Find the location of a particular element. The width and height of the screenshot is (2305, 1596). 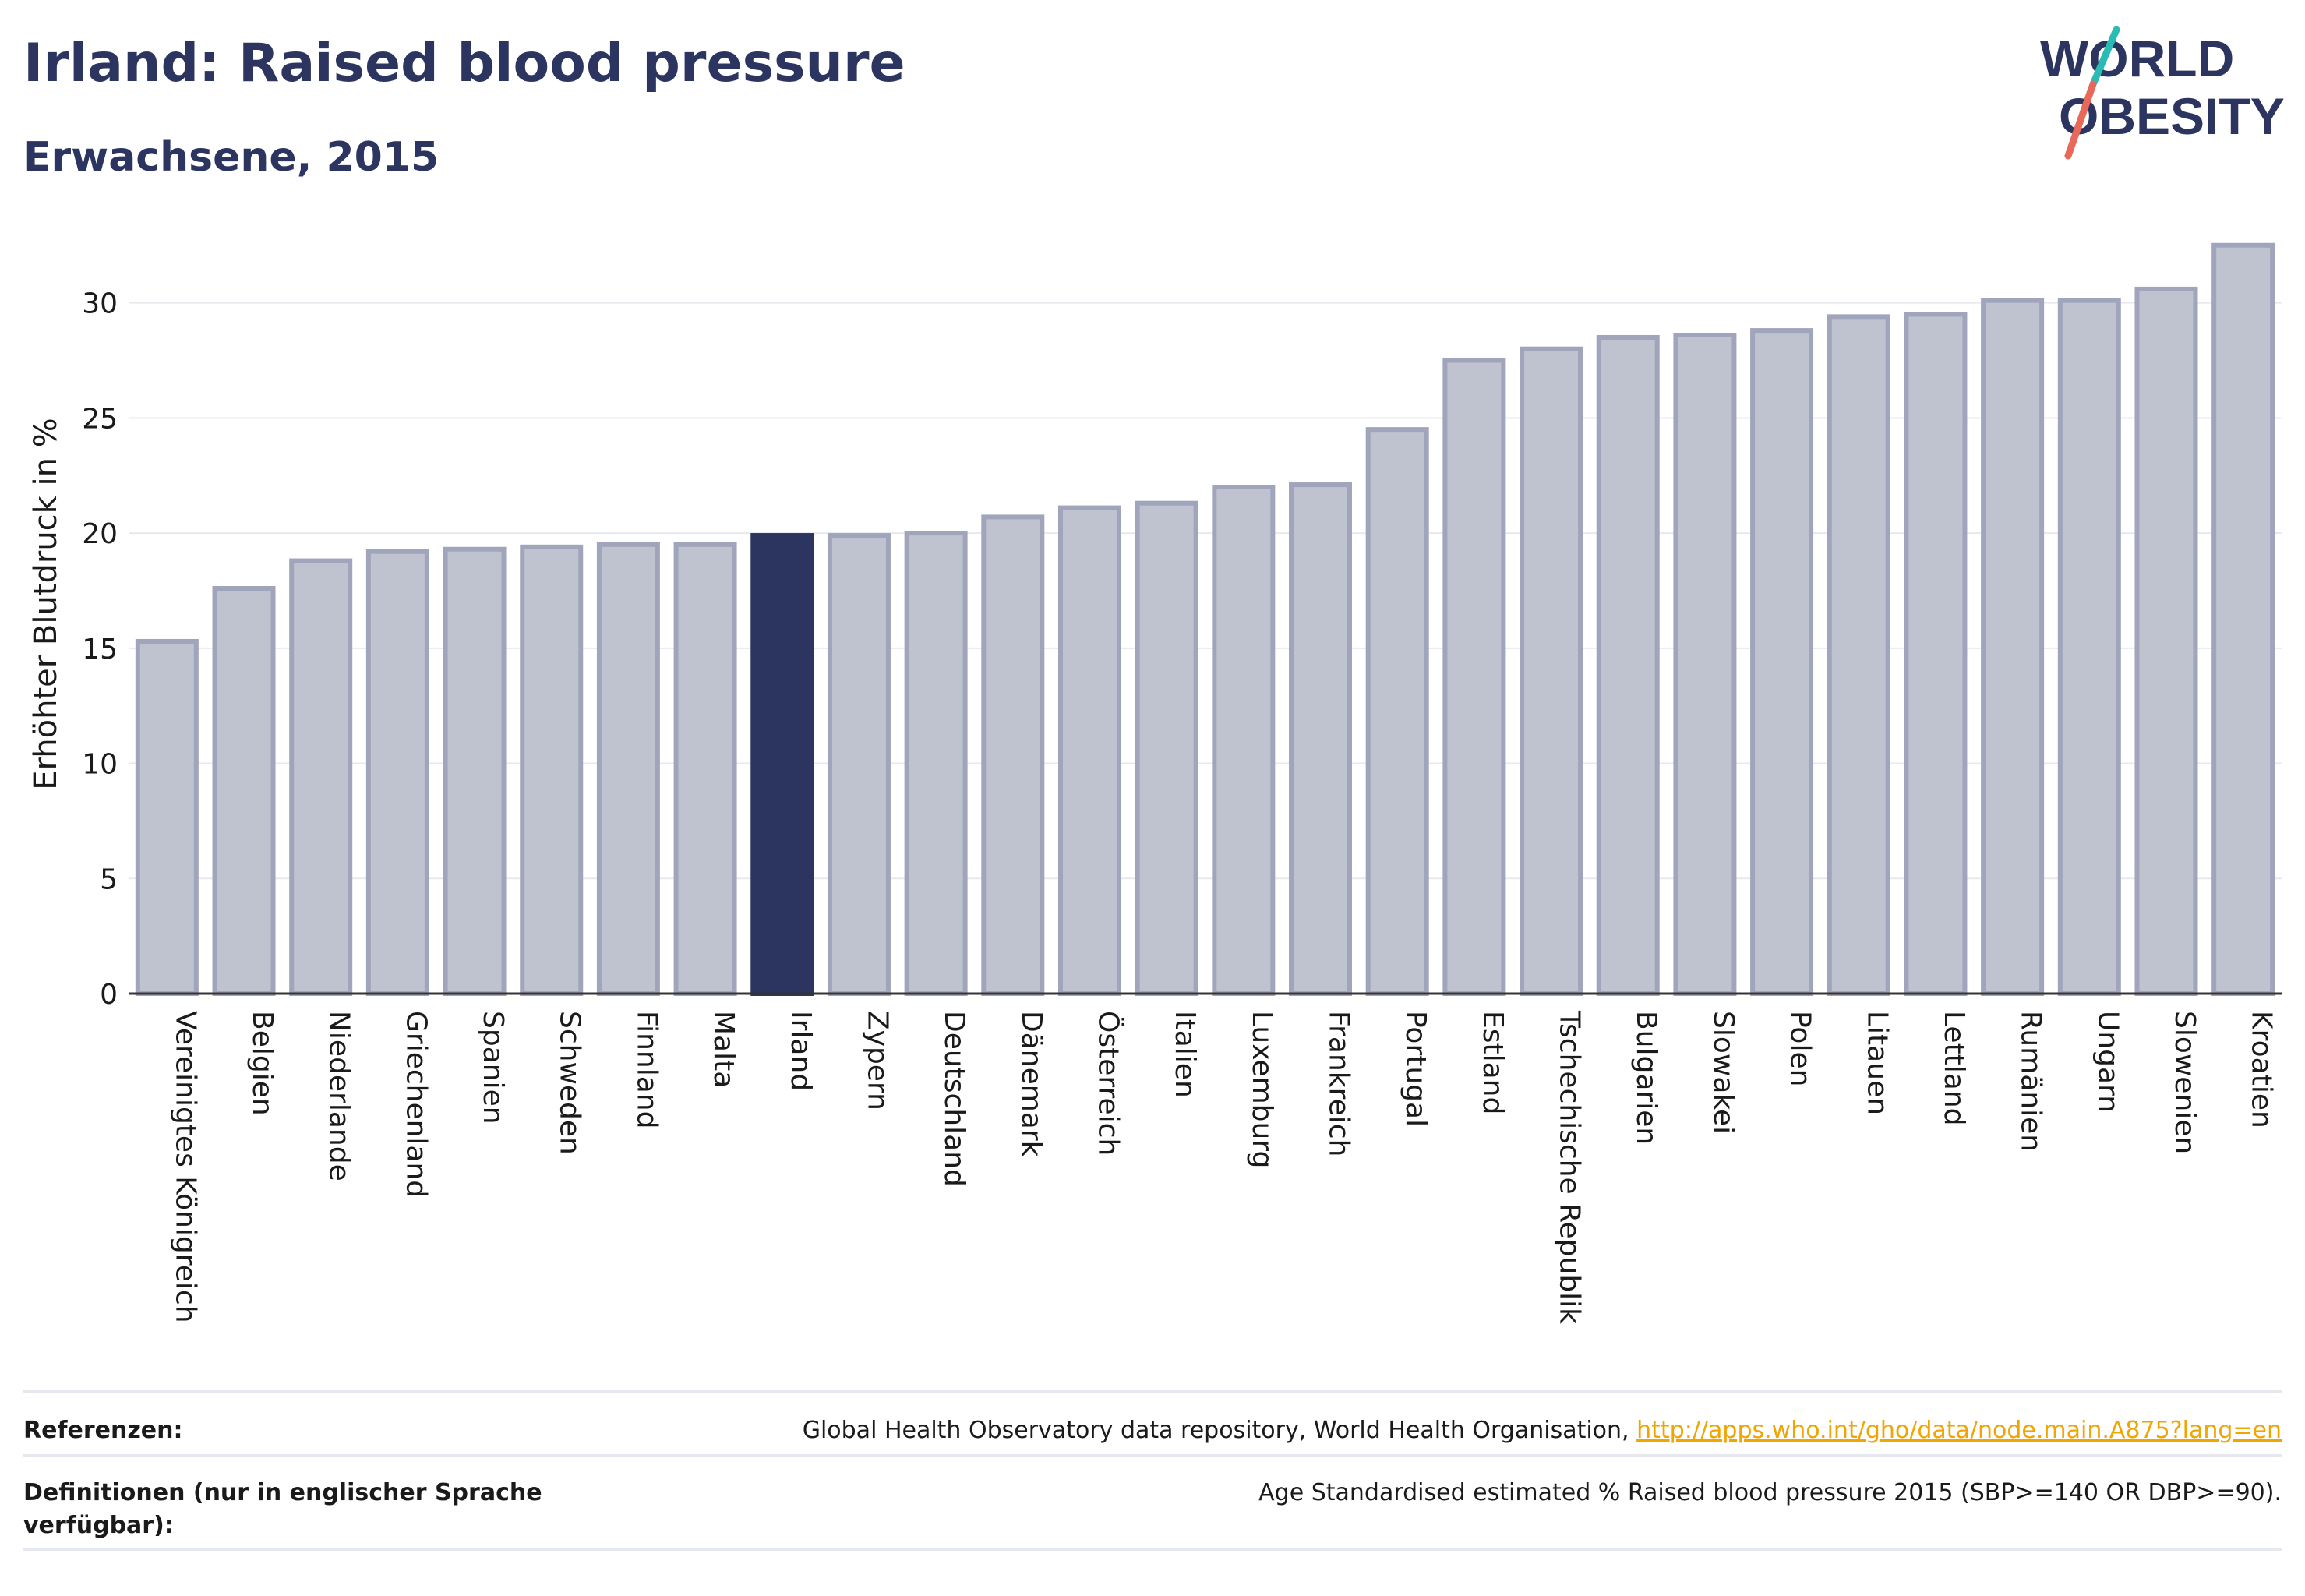

bar-niederlande is located at coordinates (321, 777).